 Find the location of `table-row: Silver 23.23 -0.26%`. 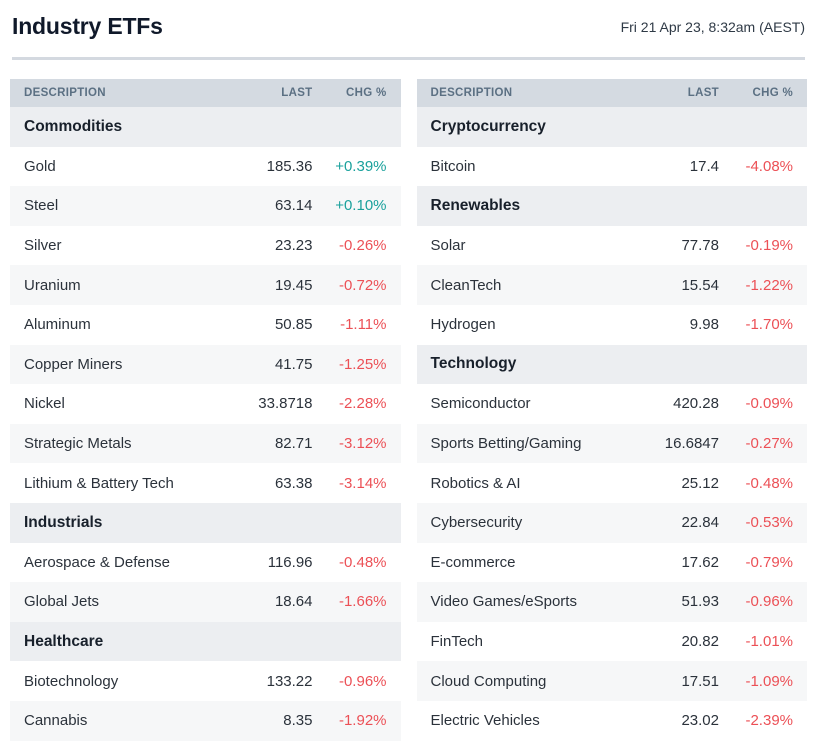

table-row: Silver 23.23 -0.26% is located at coordinates (205, 245).